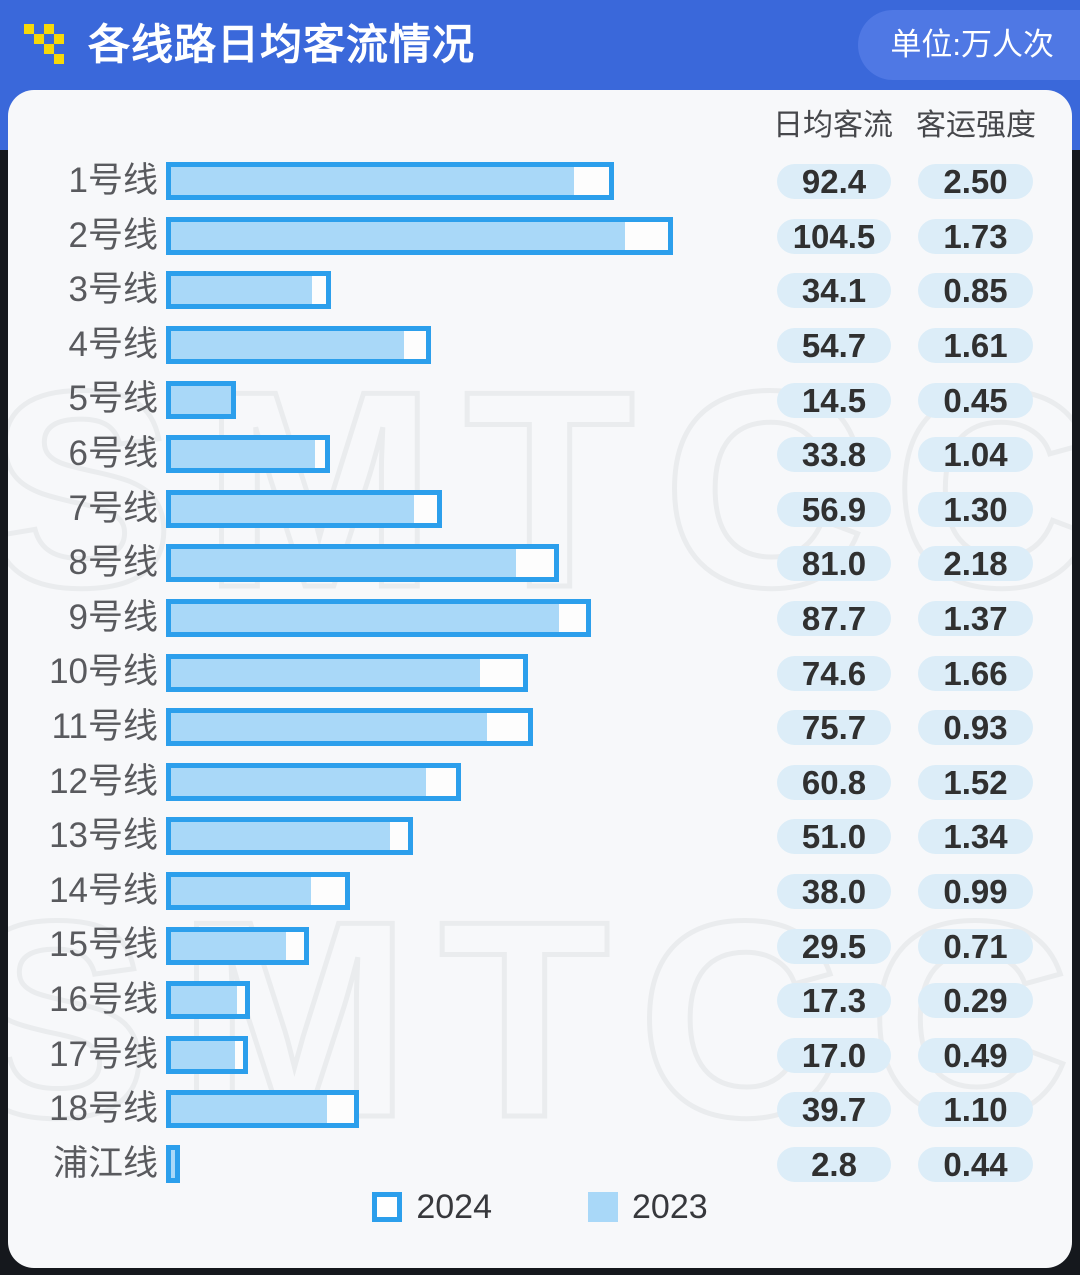 This screenshot has width=1080, height=1275. What do you see at coordinates (387, 1207) in the screenshot?
I see `legend-swatch-2024-outline-icon` at bounding box center [387, 1207].